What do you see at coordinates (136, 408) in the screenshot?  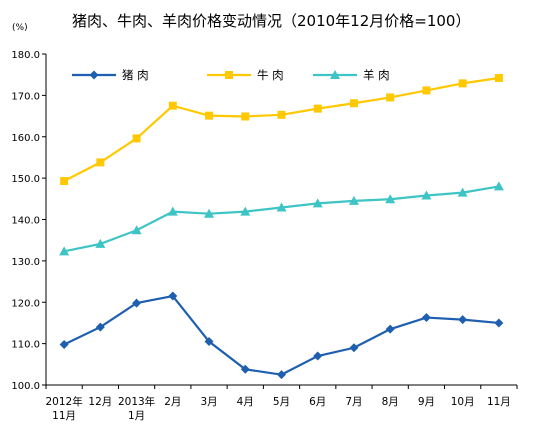 I see `x-tick-label: 2013年 1月` at bounding box center [136, 408].